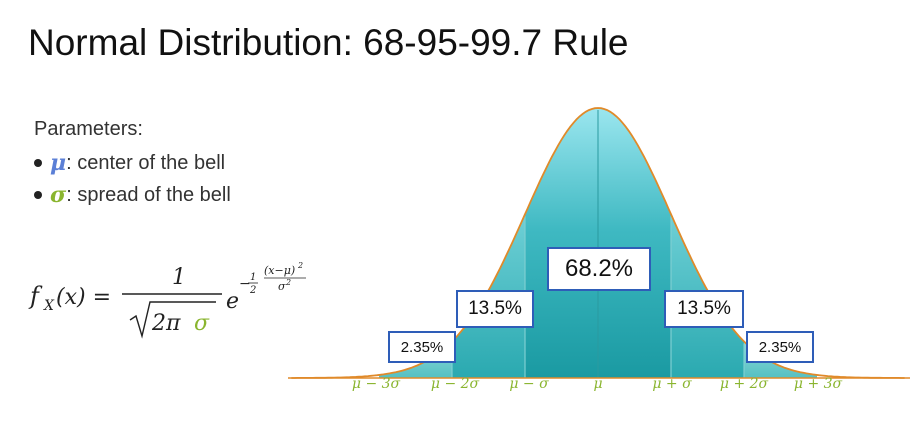 The width and height of the screenshot is (916, 425). I want to click on formula-exp-num: (x−μ), so click(279, 270).